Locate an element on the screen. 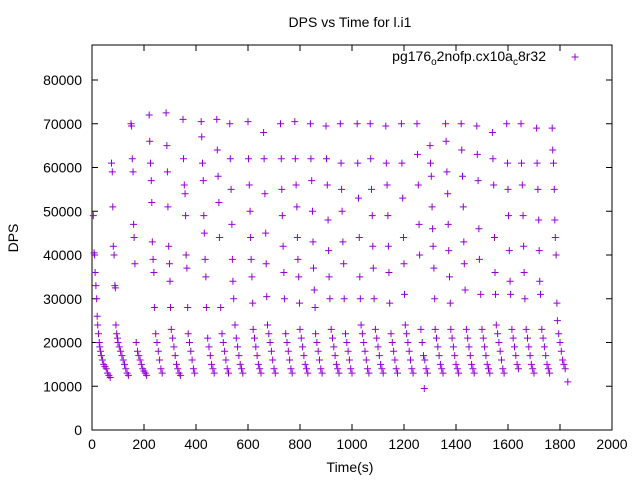 The image size is (640, 480). y-tick-label: 40000 is located at coordinates (62, 255).